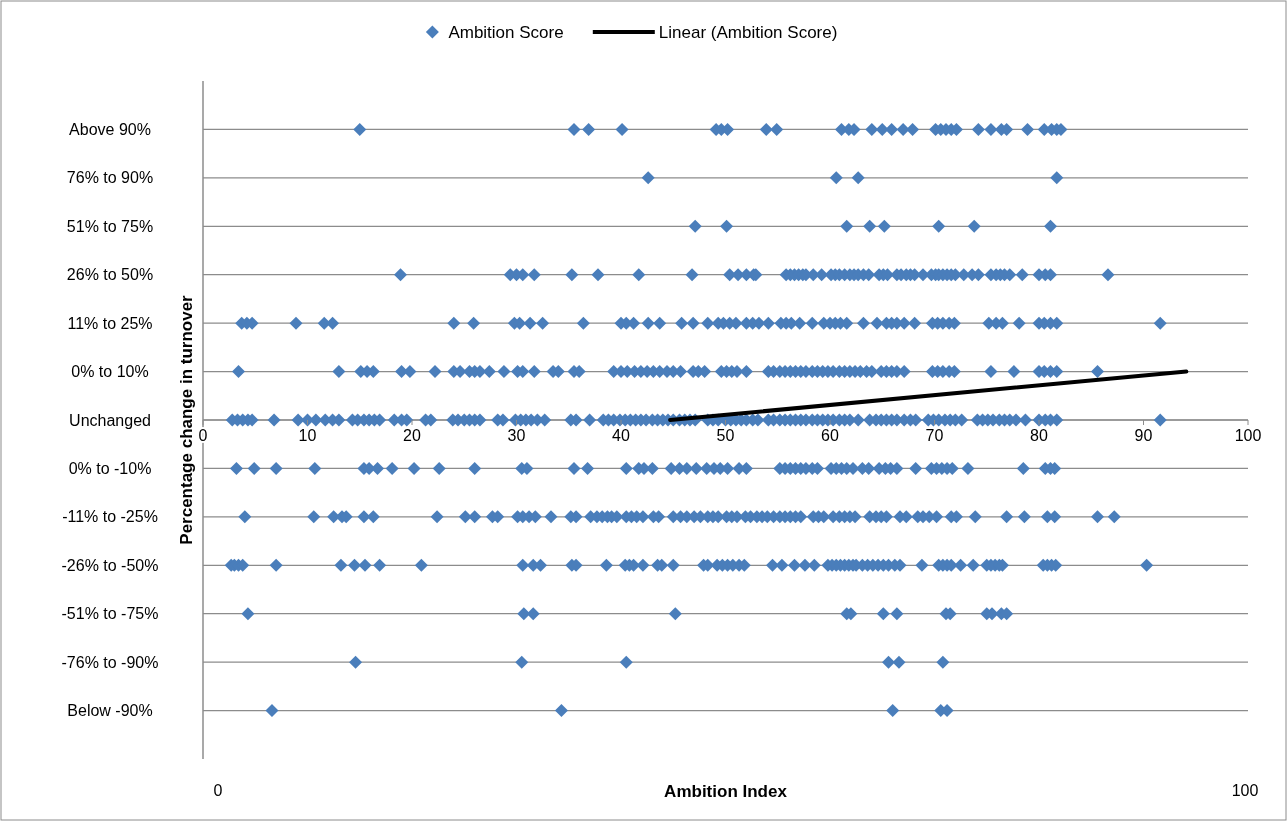 Image resolution: width=1287 pixels, height=821 pixels. What do you see at coordinates (110, 275) in the screenshot?
I see `y-tick-label: 26% to 50%` at bounding box center [110, 275].